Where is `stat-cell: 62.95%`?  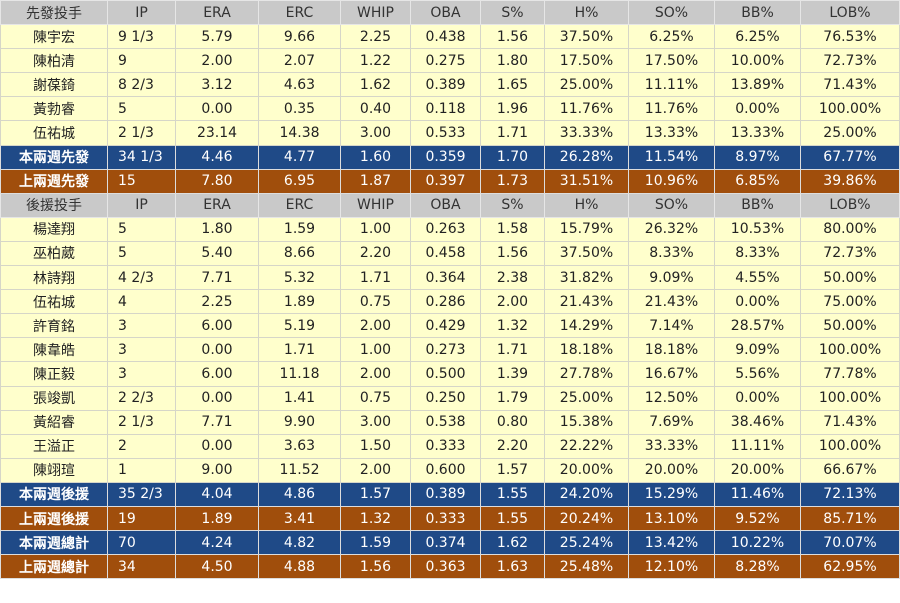 stat-cell: 62.95% is located at coordinates (850, 567).